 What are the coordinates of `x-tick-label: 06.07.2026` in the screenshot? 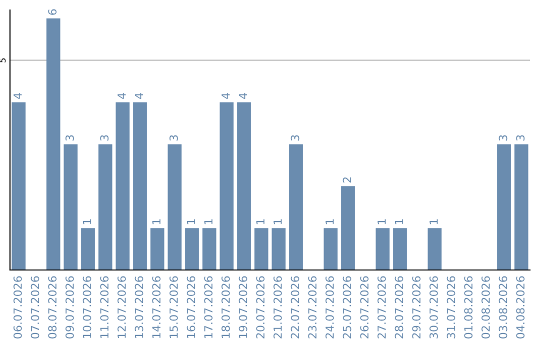 It's located at (17, 307).